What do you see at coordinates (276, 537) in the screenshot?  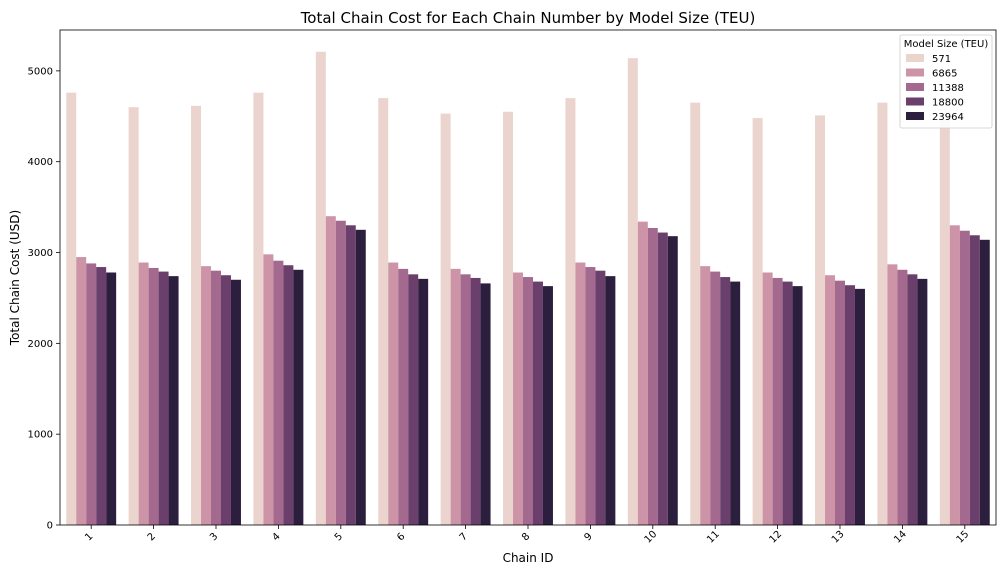 I see `x-tick-label: 4` at bounding box center [276, 537].